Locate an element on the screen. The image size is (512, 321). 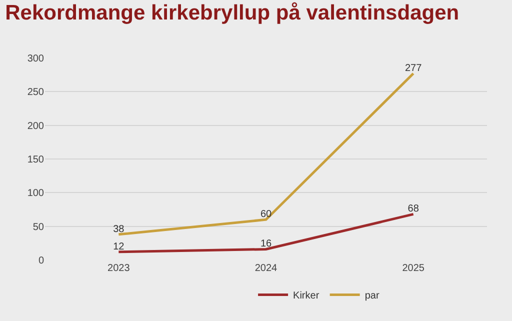
y-tick-label: 150 is located at coordinates (35, 160).